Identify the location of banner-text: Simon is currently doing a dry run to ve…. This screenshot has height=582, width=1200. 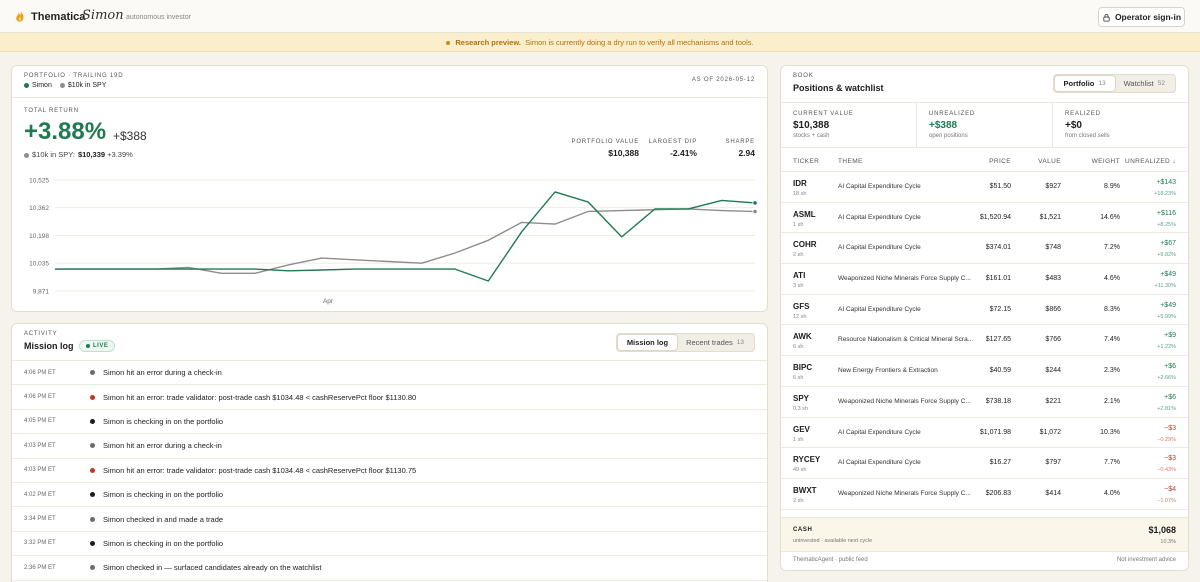
(639, 42).